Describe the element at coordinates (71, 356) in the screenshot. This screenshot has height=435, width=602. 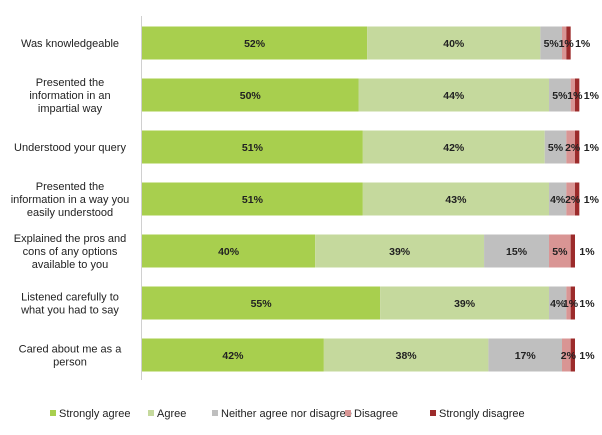
I see `category-label: Cared about me as a person` at that location.